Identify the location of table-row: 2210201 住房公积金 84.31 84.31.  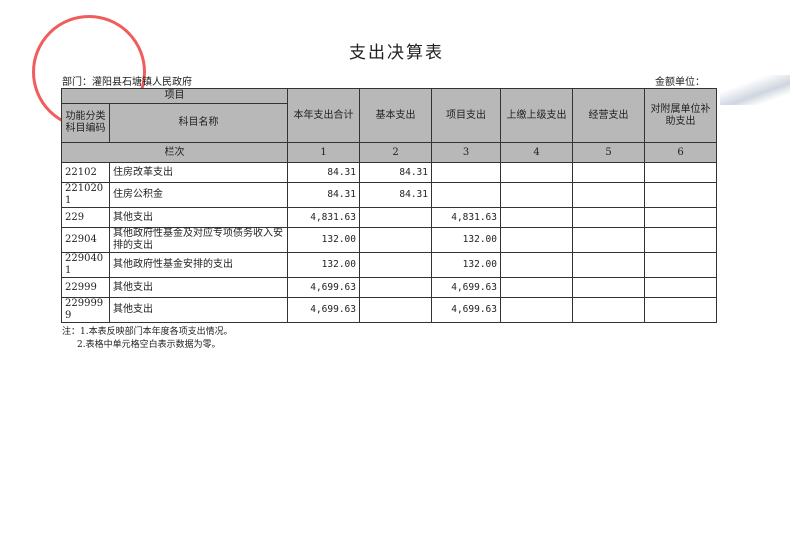
(389, 195).